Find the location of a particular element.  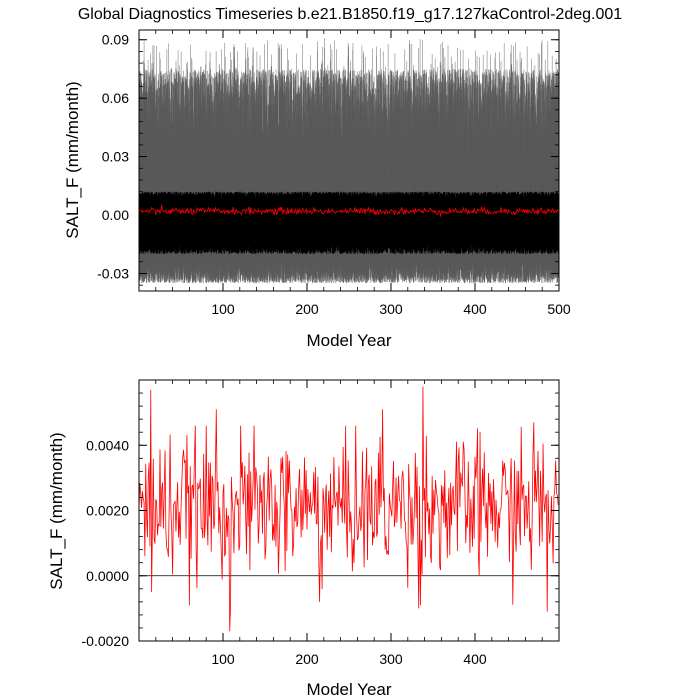

y-tick-label: -0.0020 is located at coordinates (106, 641).